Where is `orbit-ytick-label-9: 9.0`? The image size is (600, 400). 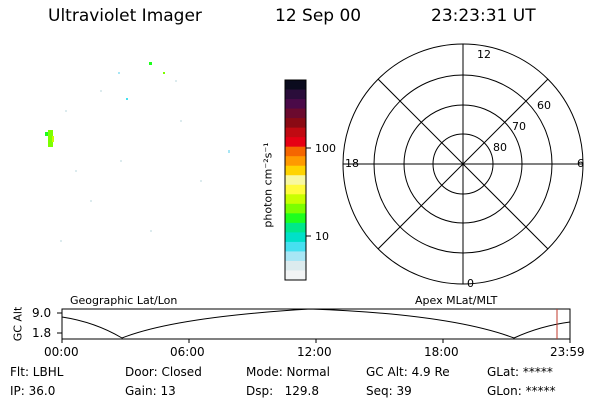
orbit-ytick-label-9: 9.0 is located at coordinates (42, 313).